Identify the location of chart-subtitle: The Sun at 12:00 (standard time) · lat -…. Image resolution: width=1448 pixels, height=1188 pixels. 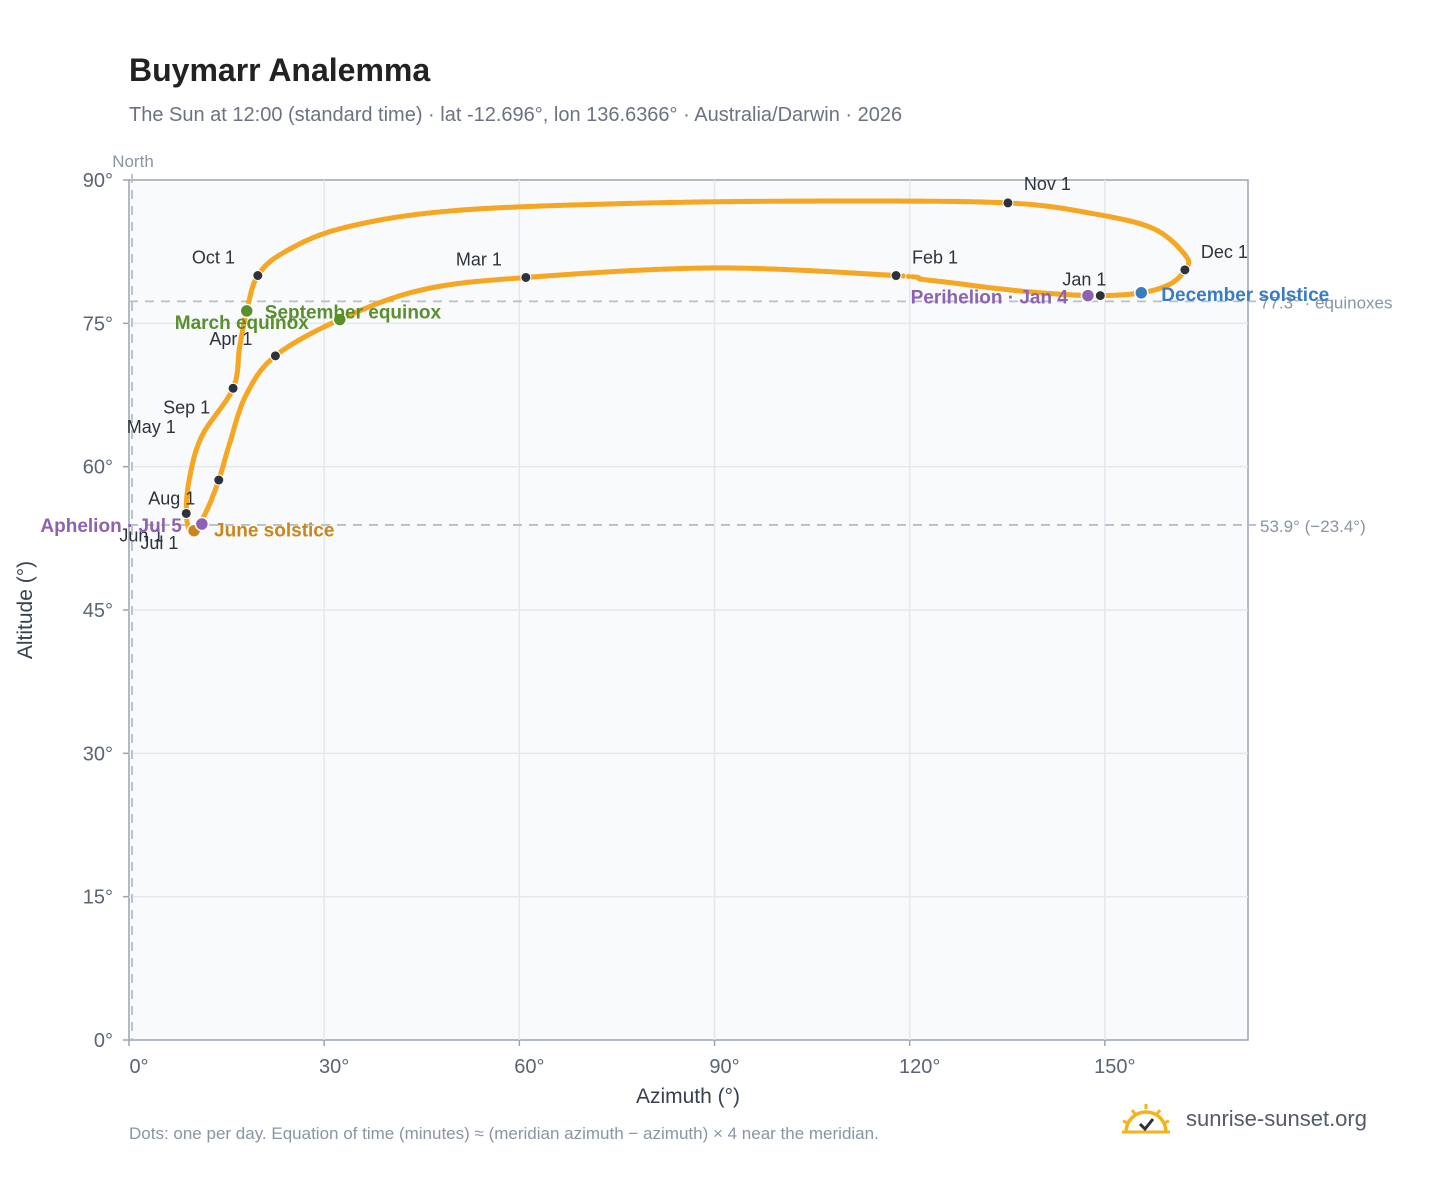
(516, 115).